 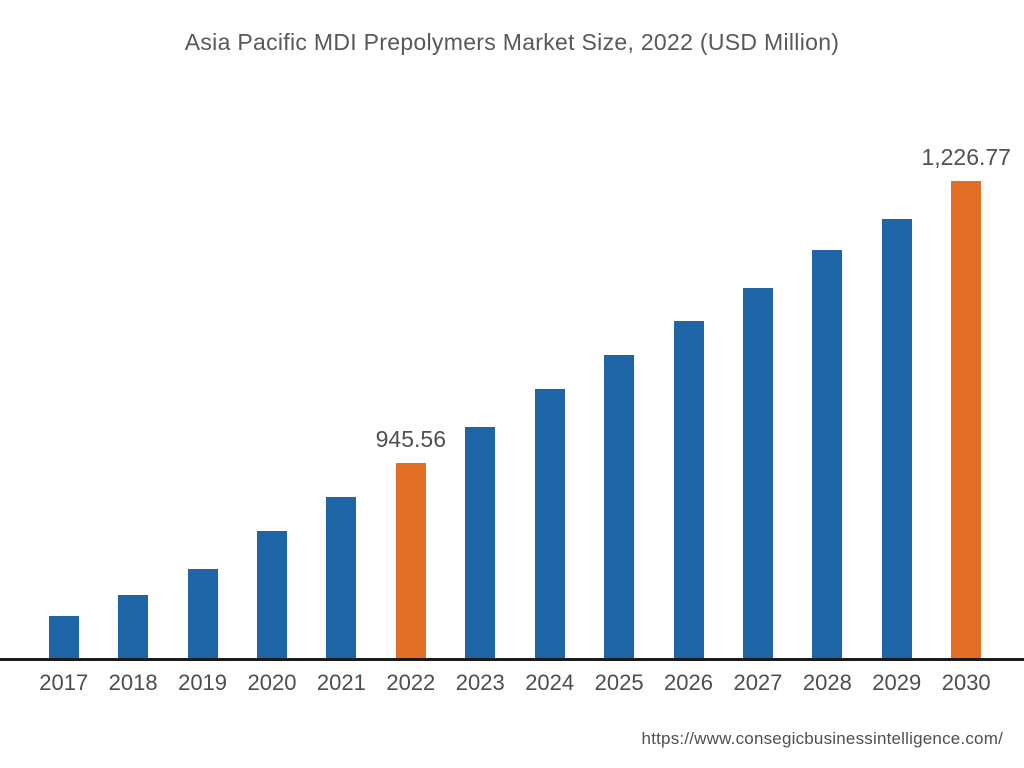 I want to click on x-tick-label-2026: 2026, so click(x=688, y=682).